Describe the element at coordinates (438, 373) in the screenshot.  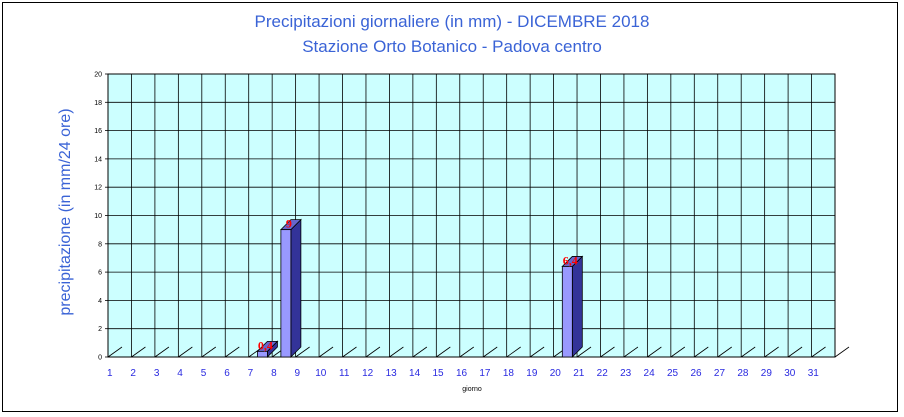
I see `x-tick-label: 15` at that location.